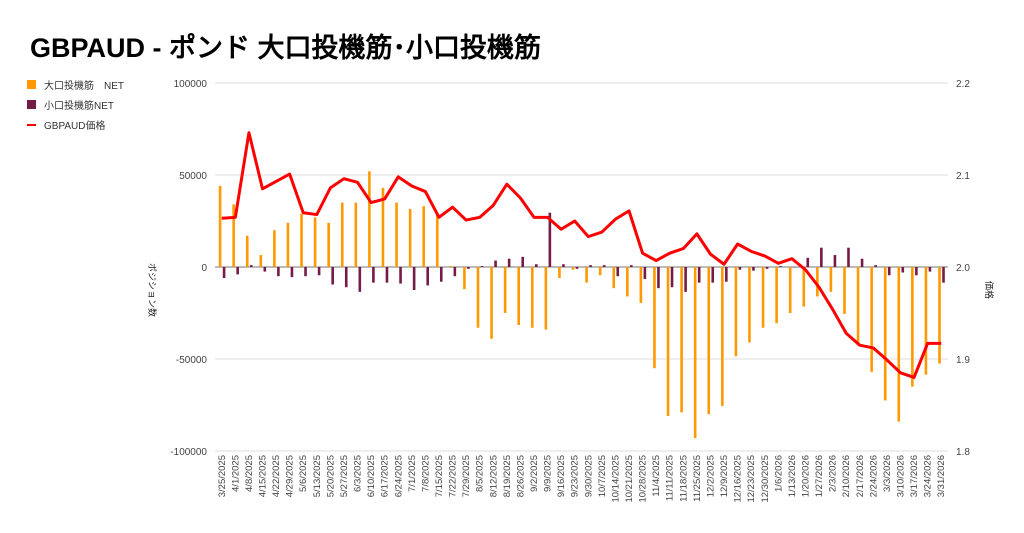 The image size is (1024, 533). Describe the element at coordinates (805, 476) in the screenshot. I see `x-tick: 1/20/2026` at that location.